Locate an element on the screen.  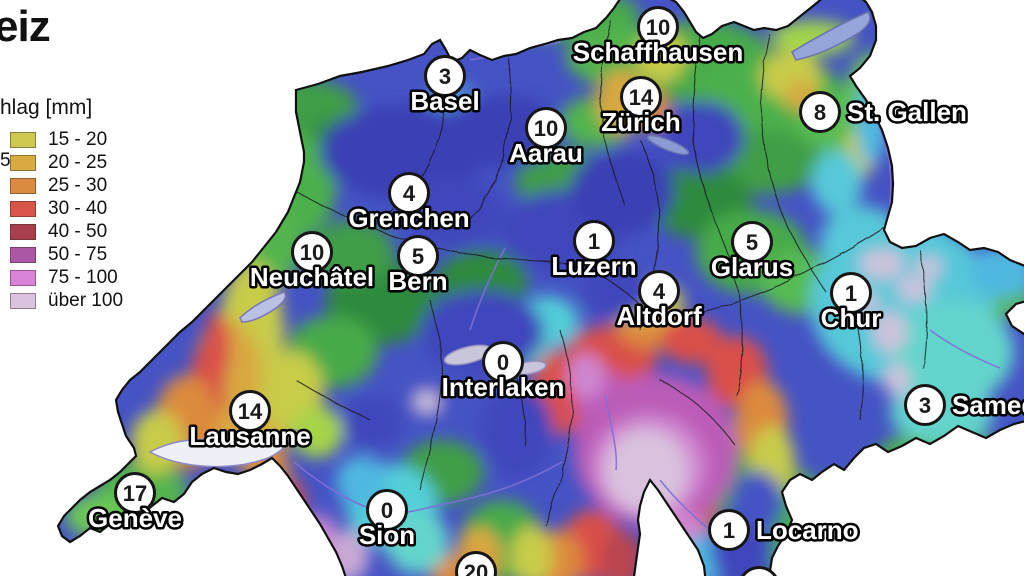
station-marker-samedan: 3 Samedan is located at coordinates (964, 405).